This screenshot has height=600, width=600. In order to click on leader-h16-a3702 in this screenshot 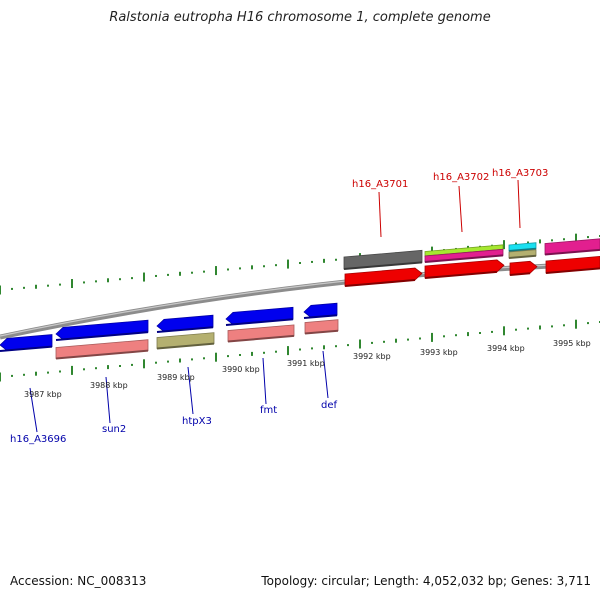, I will do `click(460, 209)`.